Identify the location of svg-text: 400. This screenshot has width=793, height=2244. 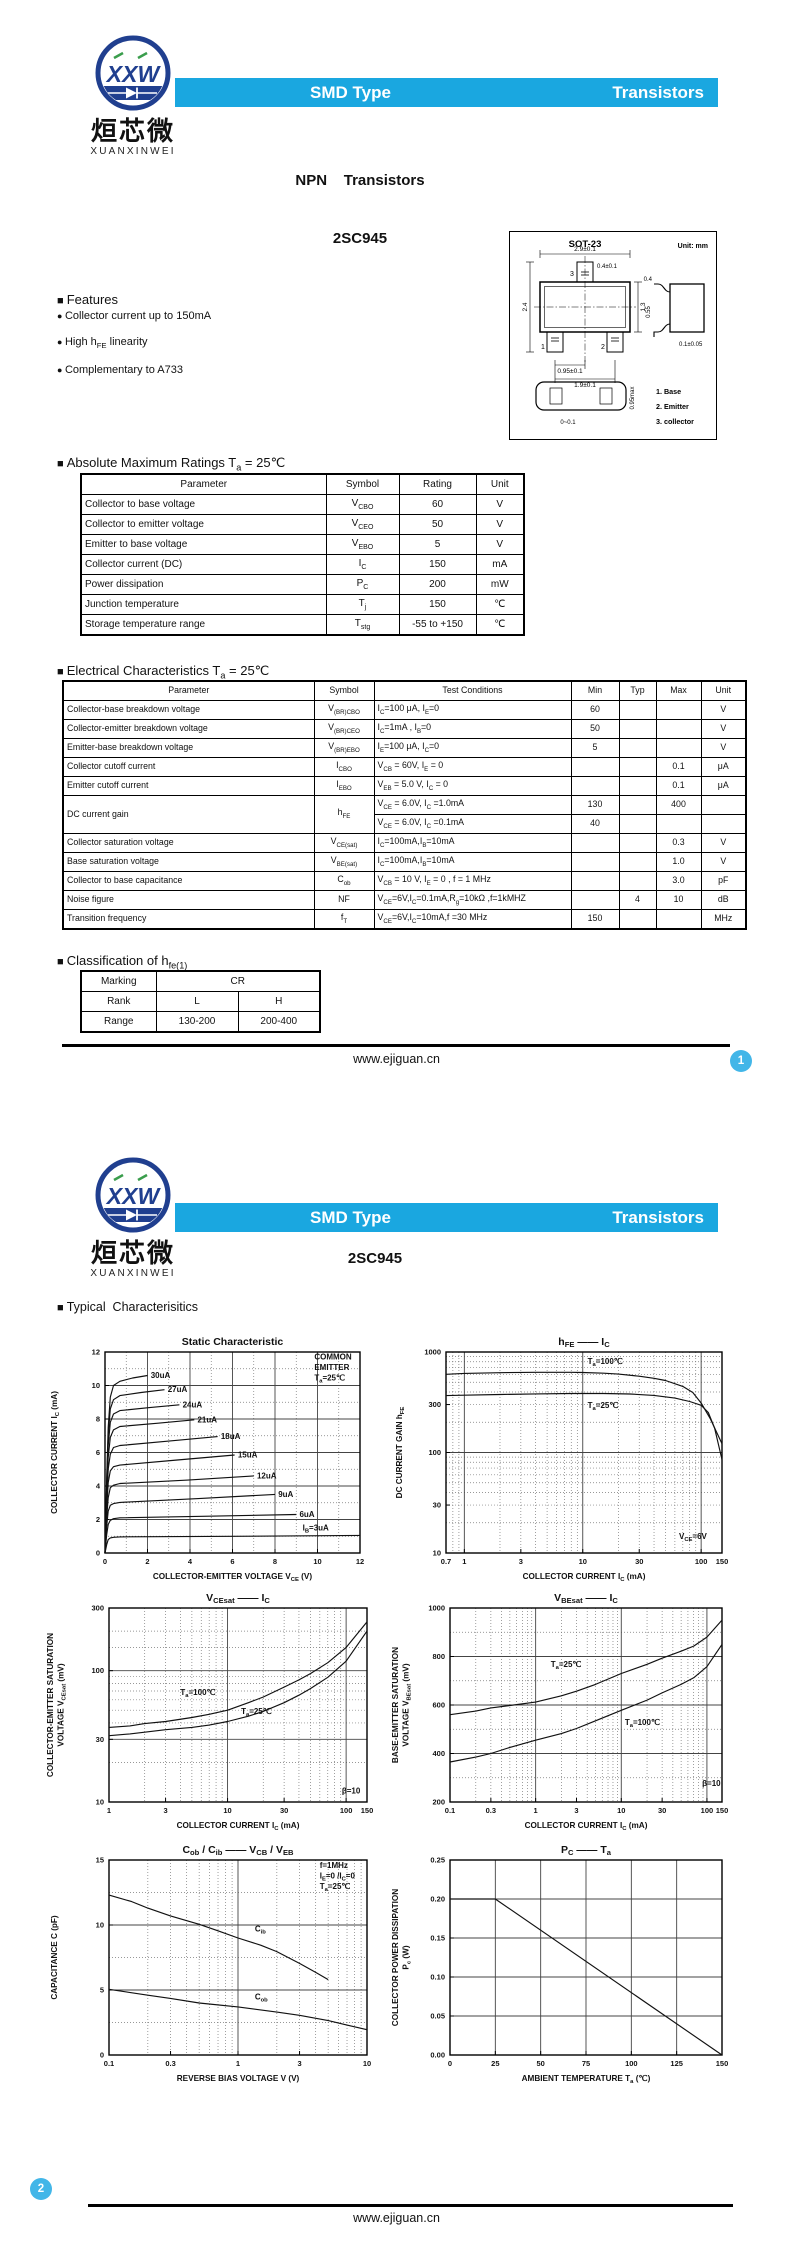
(438, 1753).